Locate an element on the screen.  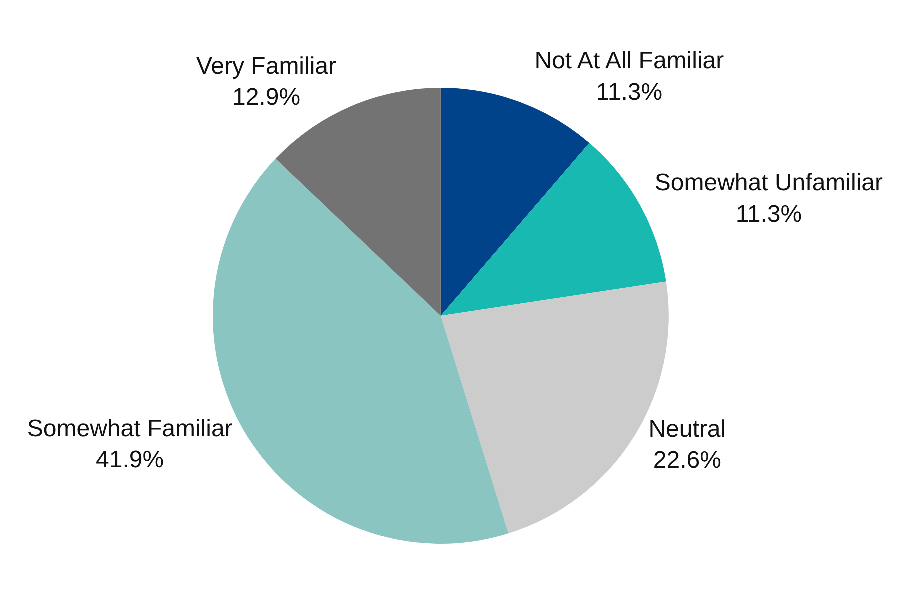
data-label: 12.9% is located at coordinates (266, 98).